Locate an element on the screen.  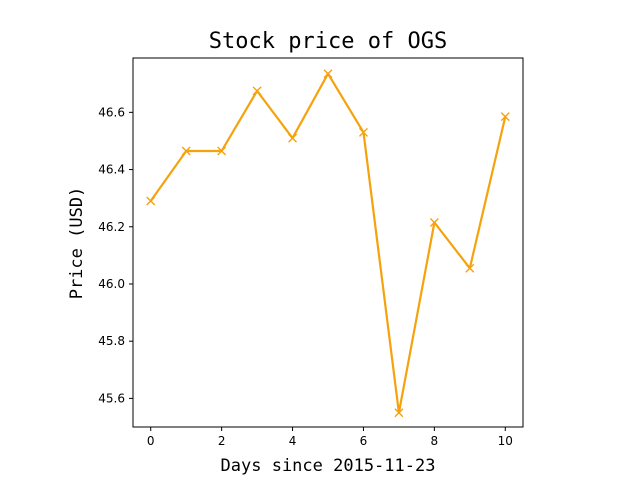
x-tick-label: 4 is located at coordinates (293, 441).